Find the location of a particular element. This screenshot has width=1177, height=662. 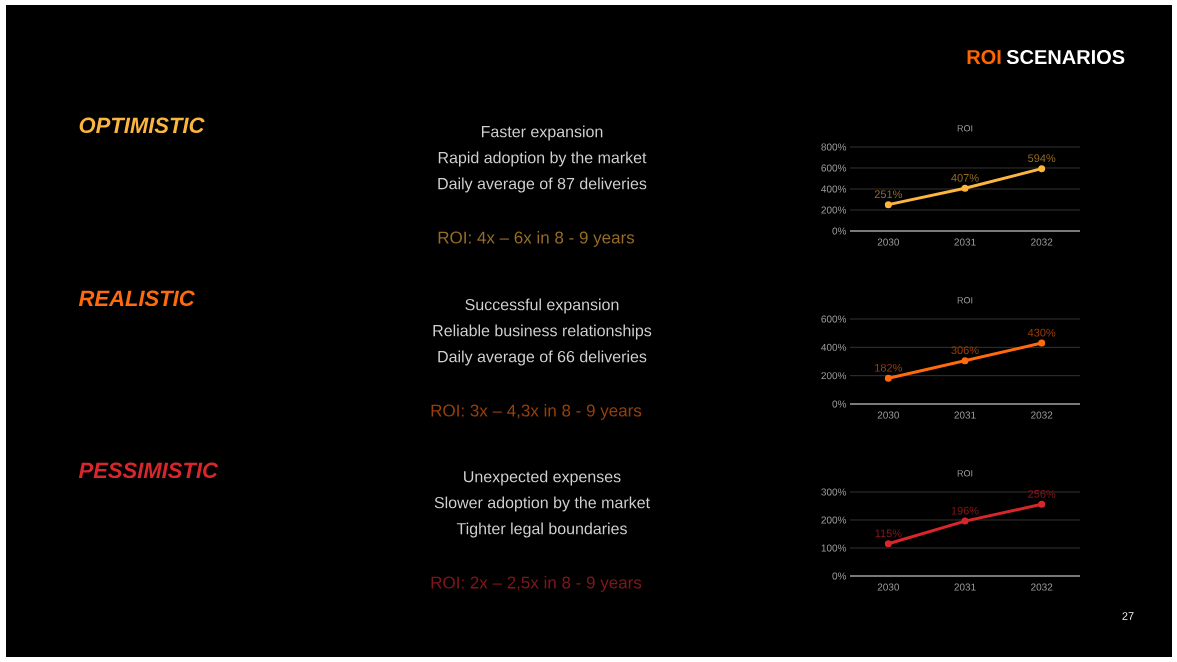

text: Daily average of 87 deliveries is located at coordinates (542, 185).